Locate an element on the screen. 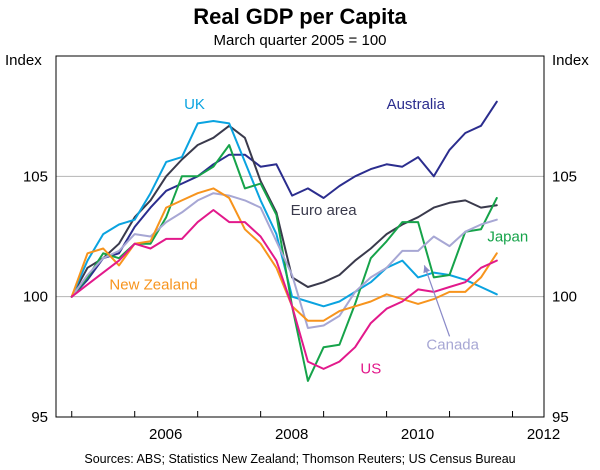 The image size is (600, 470). chart-subtitle: March quarter 2005 = 100 is located at coordinates (299, 40).